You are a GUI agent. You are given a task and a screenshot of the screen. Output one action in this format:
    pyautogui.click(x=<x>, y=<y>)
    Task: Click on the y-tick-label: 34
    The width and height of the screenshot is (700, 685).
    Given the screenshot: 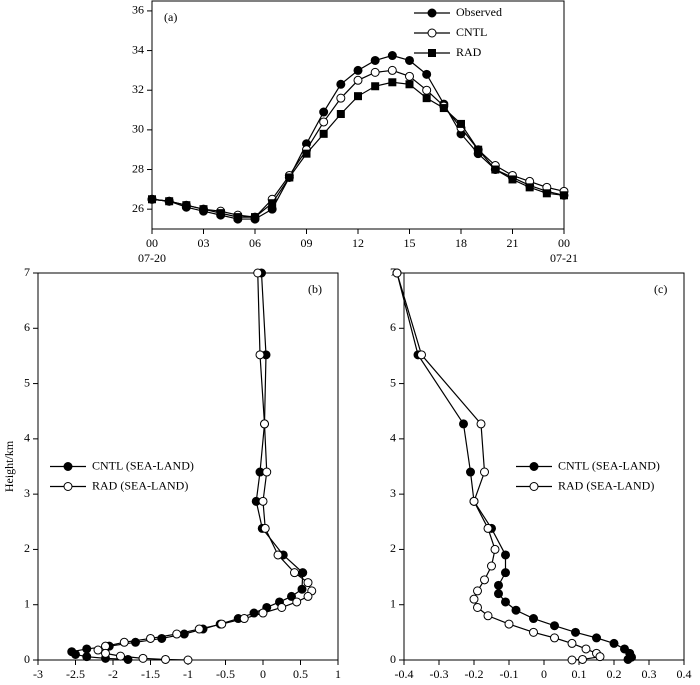 What is the action you would take?
    pyautogui.click(x=138, y=49)
    